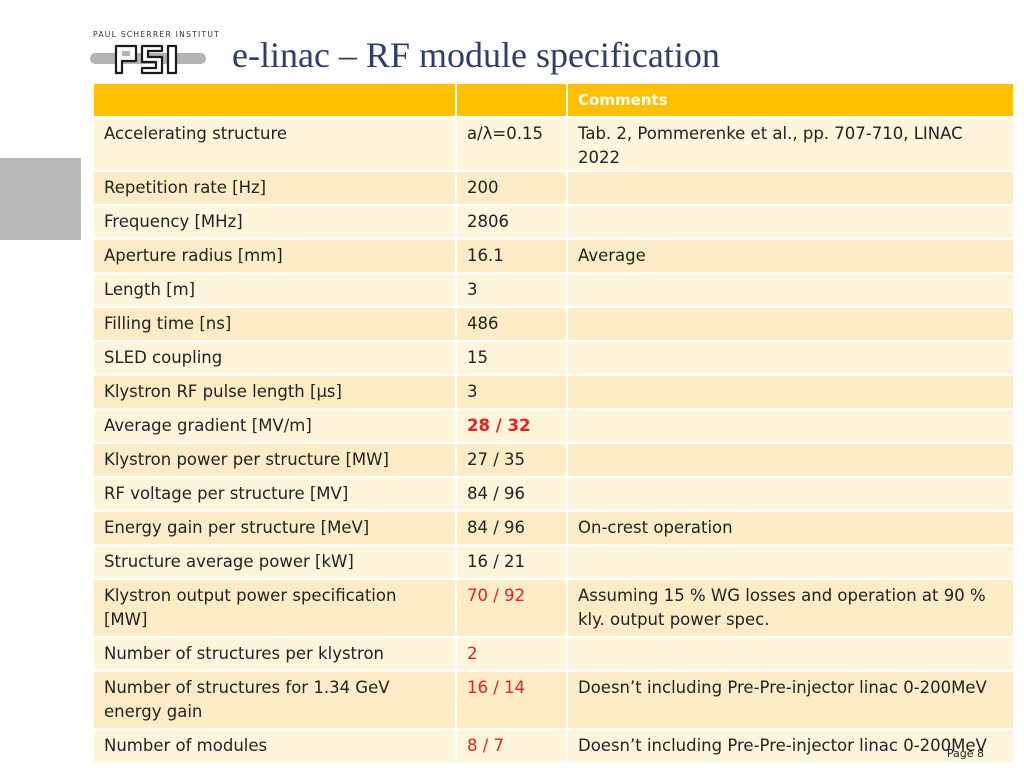 This screenshot has height=768, width=1024. I want to click on cell-value: 27 / 35, so click(512, 461).